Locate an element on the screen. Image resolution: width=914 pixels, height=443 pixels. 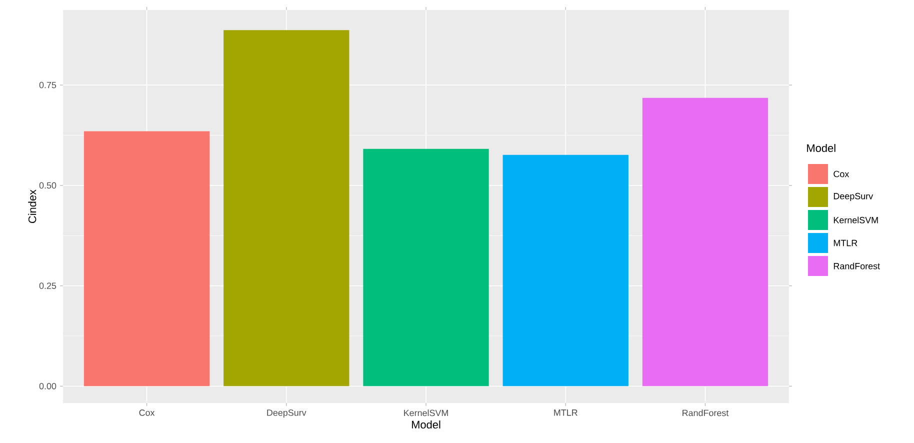
legend-label: KernelSVM is located at coordinates (856, 220).